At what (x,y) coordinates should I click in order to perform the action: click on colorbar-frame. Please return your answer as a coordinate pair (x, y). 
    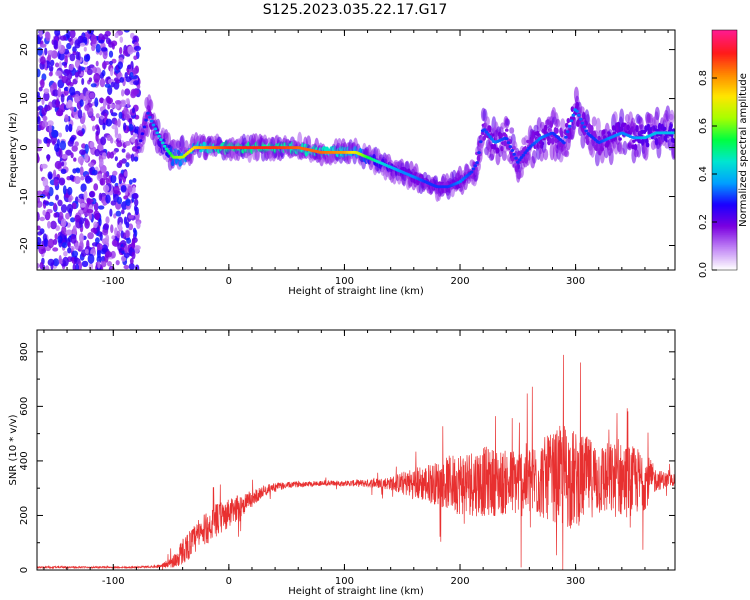
    Looking at the image, I should click on (724, 150).